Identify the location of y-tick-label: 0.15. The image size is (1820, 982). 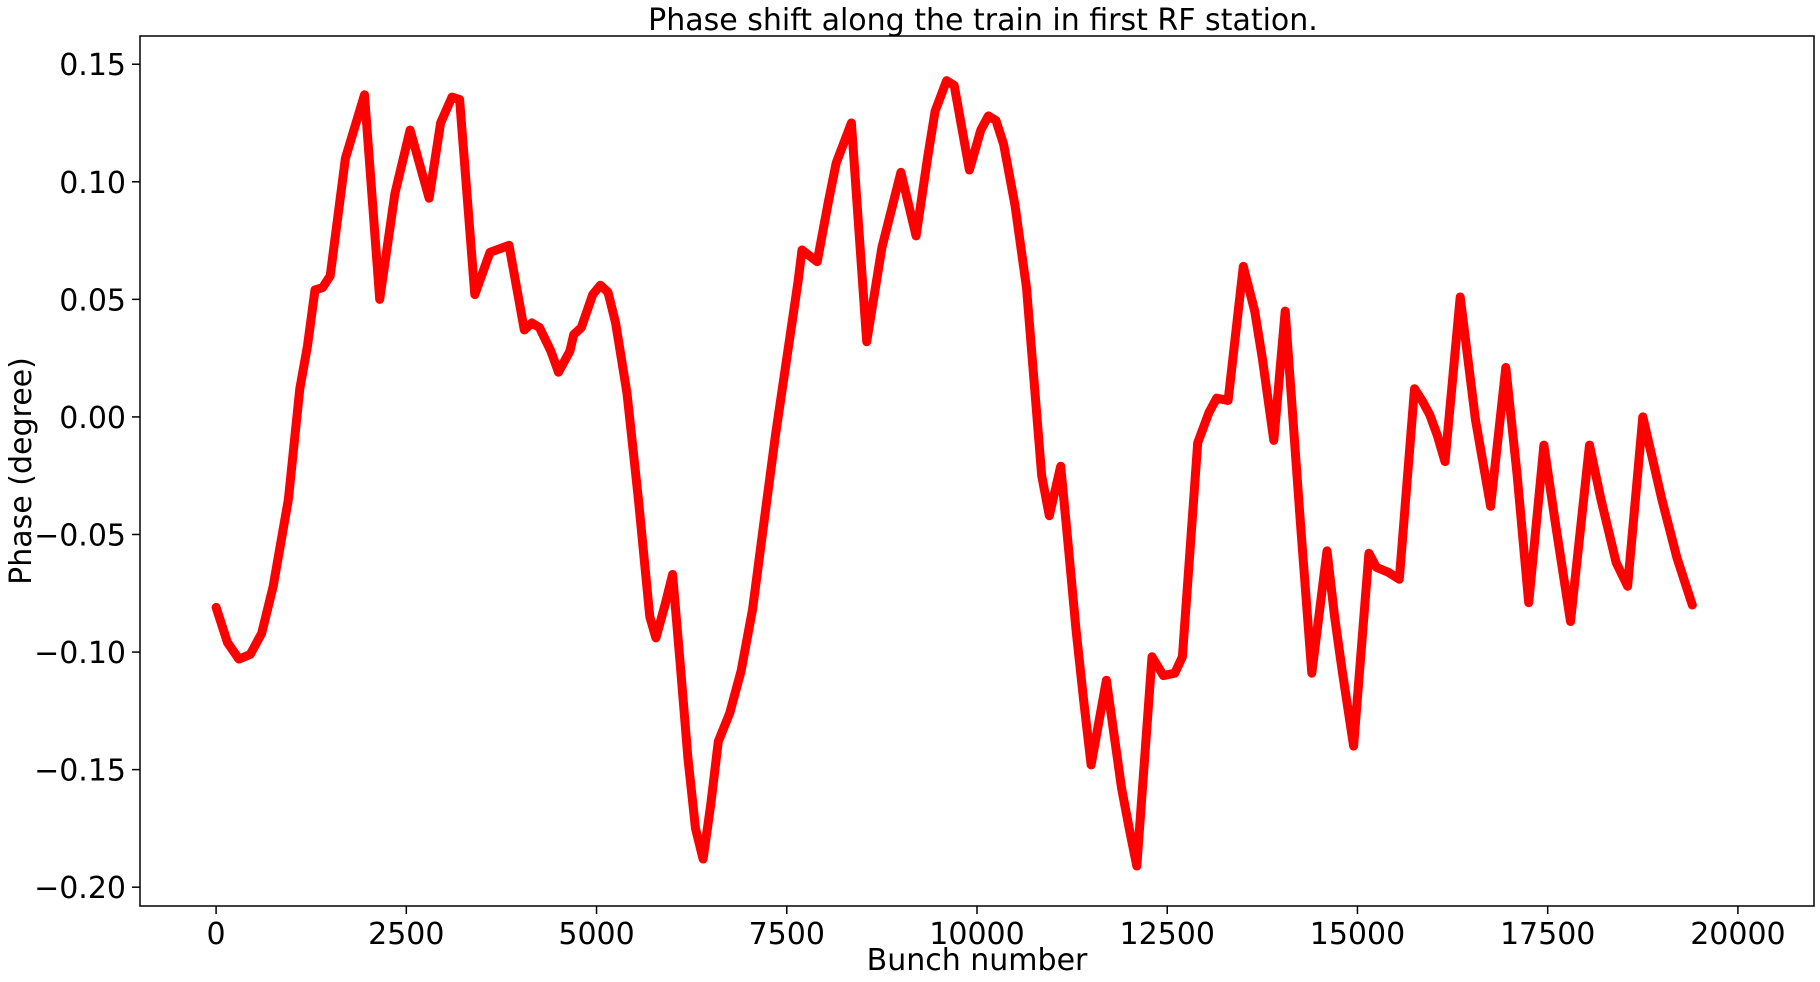
(92, 65).